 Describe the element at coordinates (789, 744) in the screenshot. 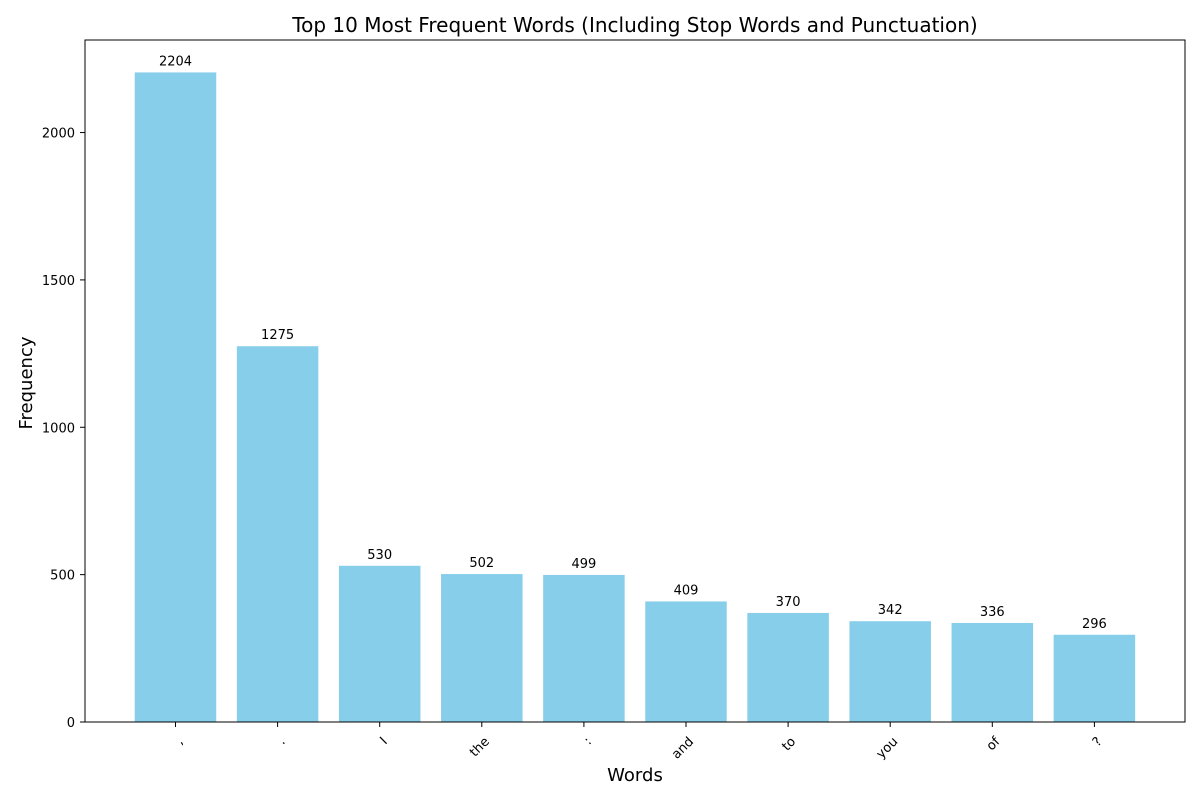

I see `x-tick-label: to` at that location.